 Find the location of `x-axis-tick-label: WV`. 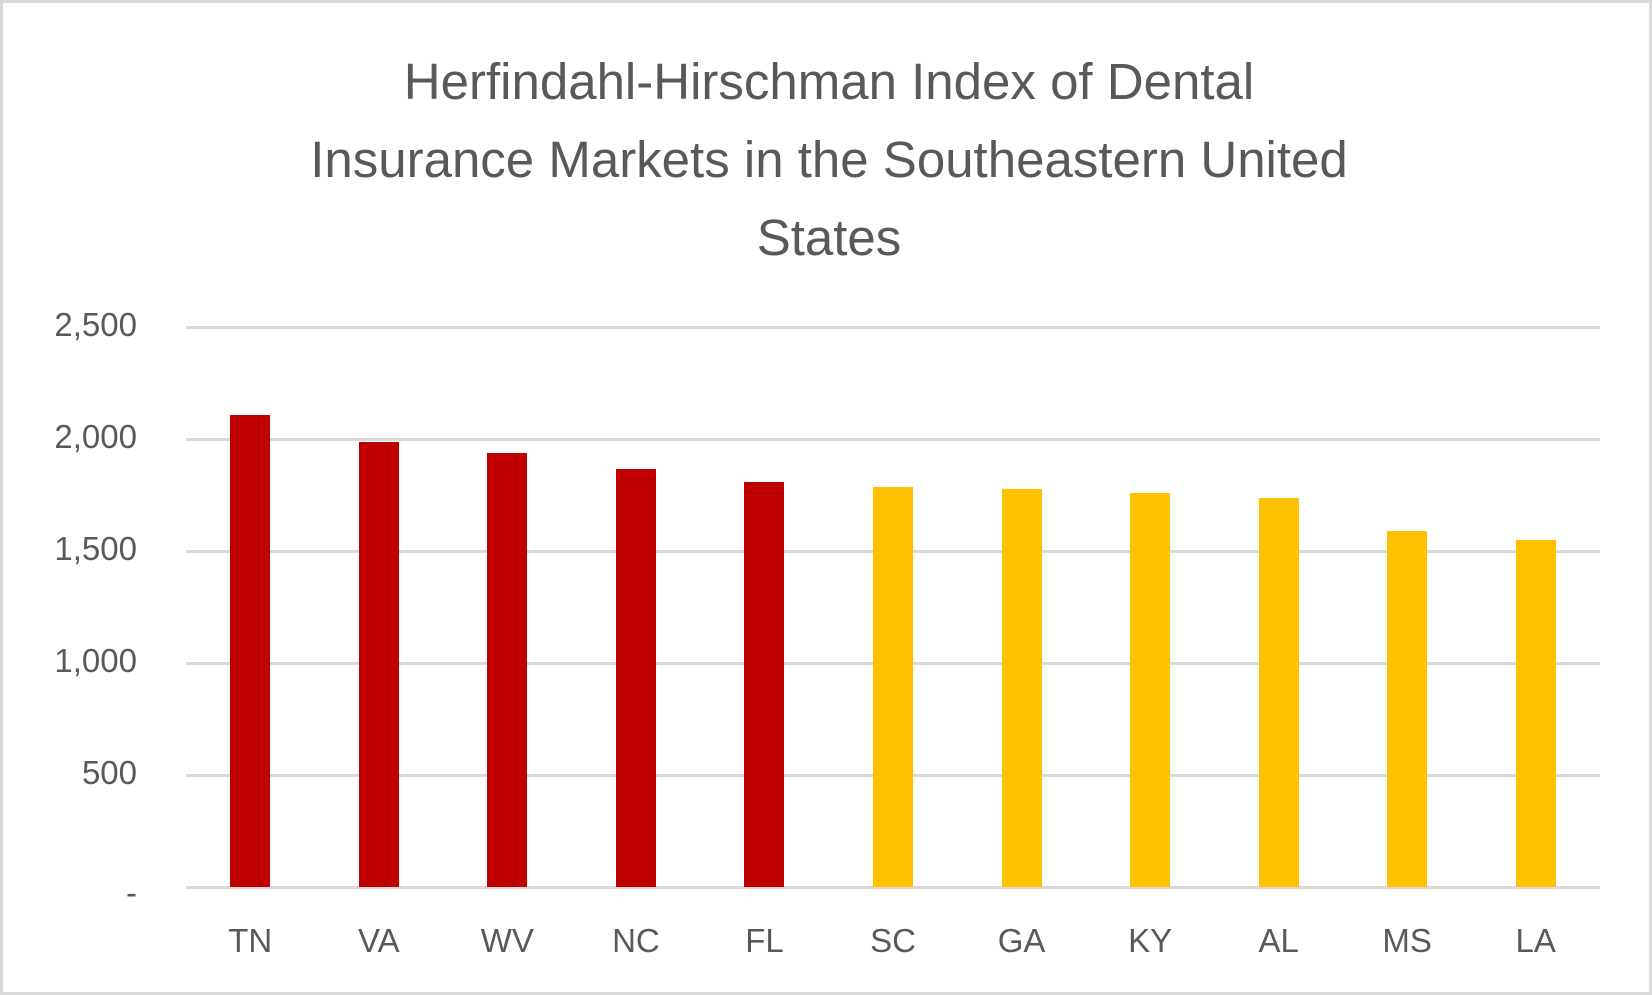

x-axis-tick-label: WV is located at coordinates (507, 940).